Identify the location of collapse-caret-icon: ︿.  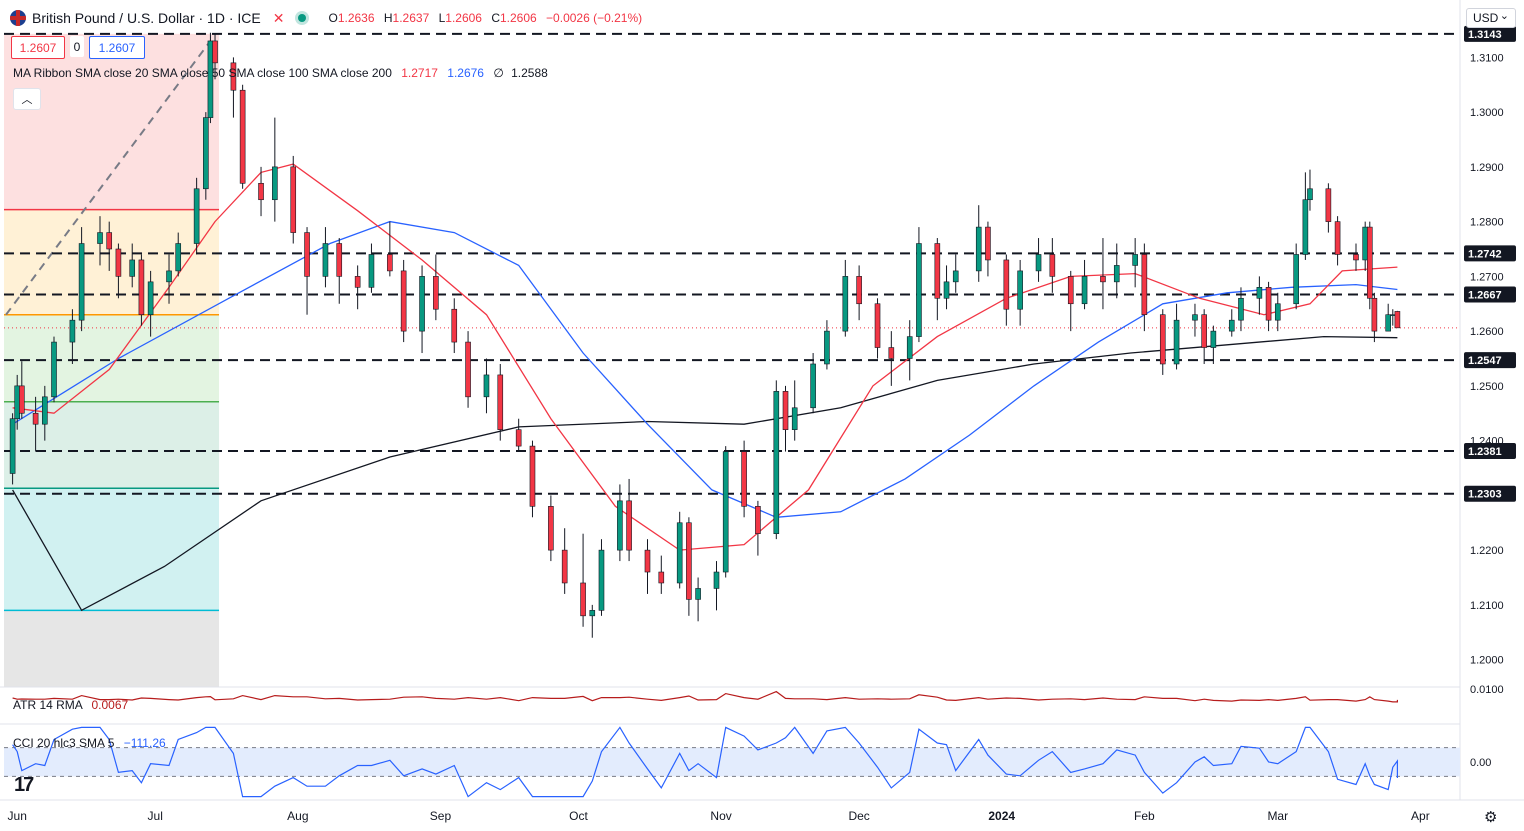
(27, 99).